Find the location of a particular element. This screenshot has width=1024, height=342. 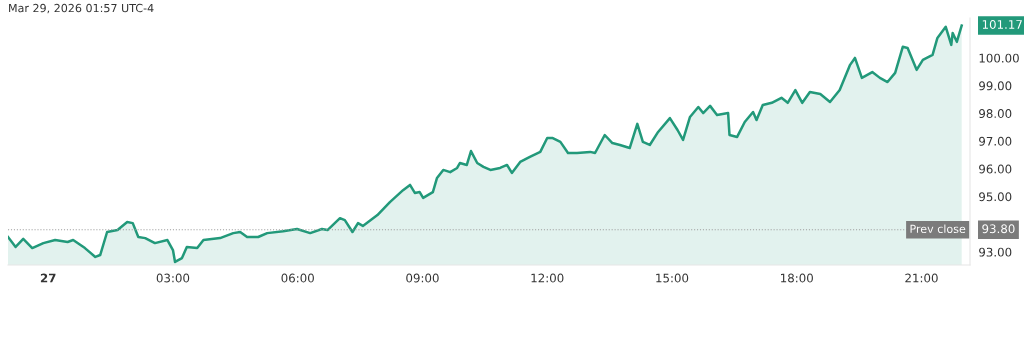

y-tick-label: 95.00 is located at coordinates (995, 197).